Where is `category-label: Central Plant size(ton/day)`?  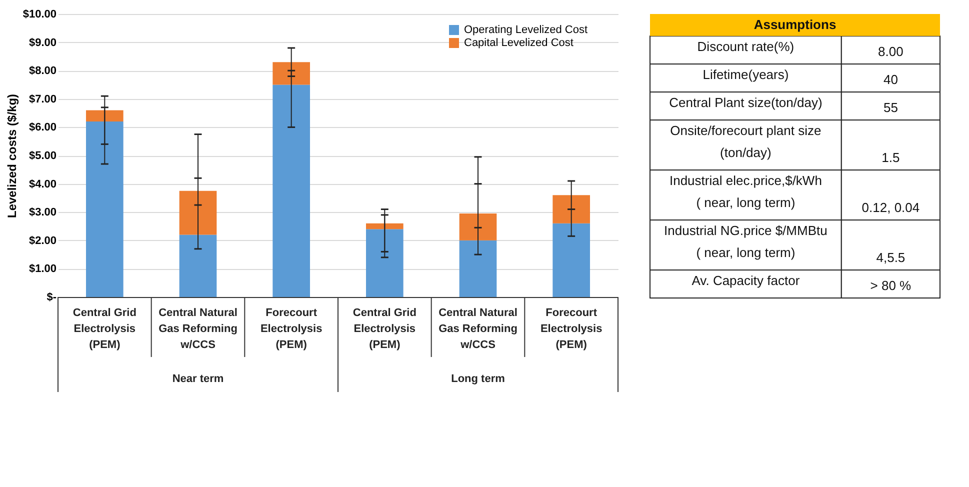 category-label: Central Plant size(ton/day) is located at coordinates (745, 102).